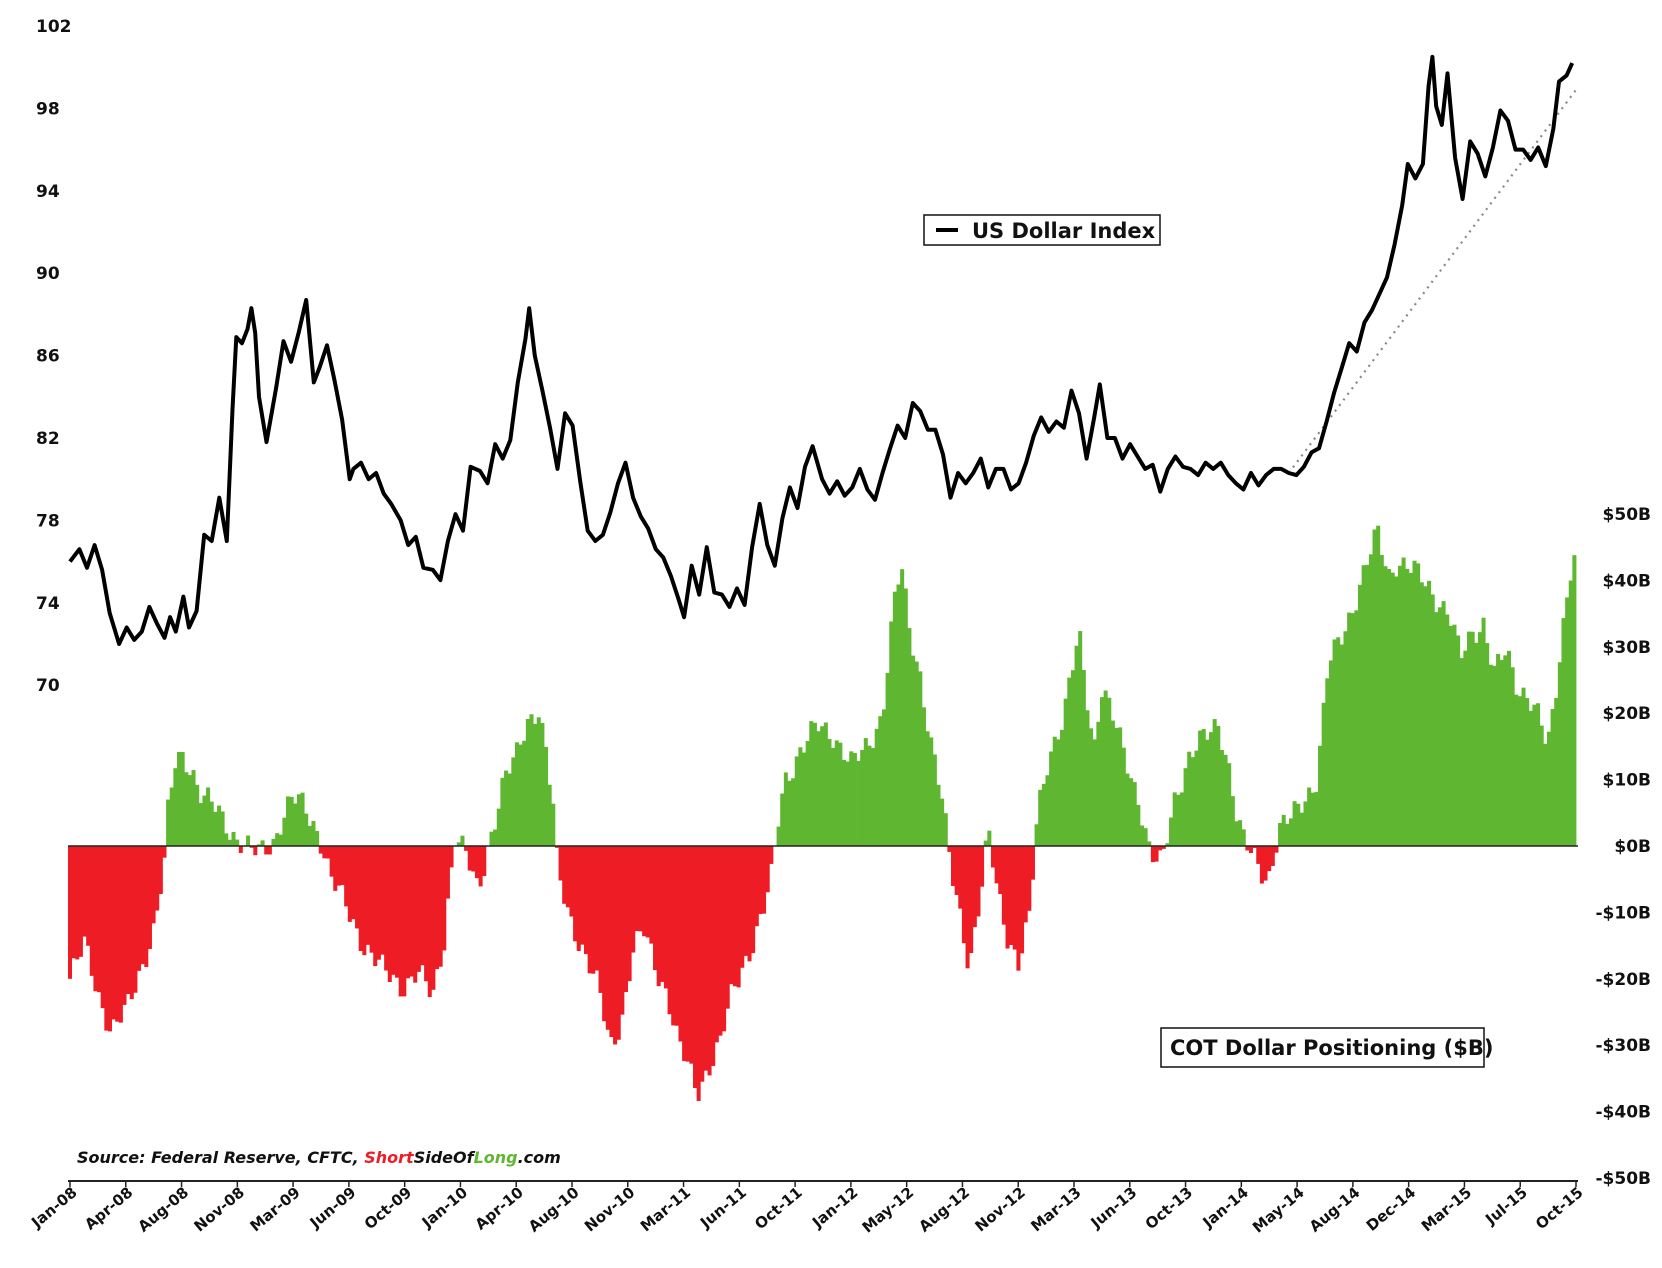  Describe the element at coordinates (1627, 781) in the screenshot. I see `y-right-tick-label: $10B` at that location.